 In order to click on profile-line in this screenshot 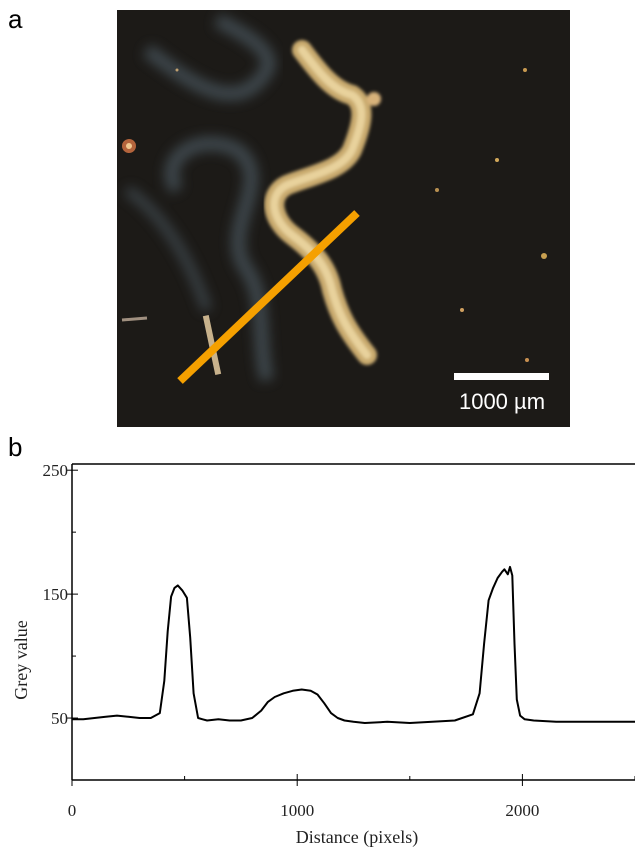, I will do `click(268, 297)`.